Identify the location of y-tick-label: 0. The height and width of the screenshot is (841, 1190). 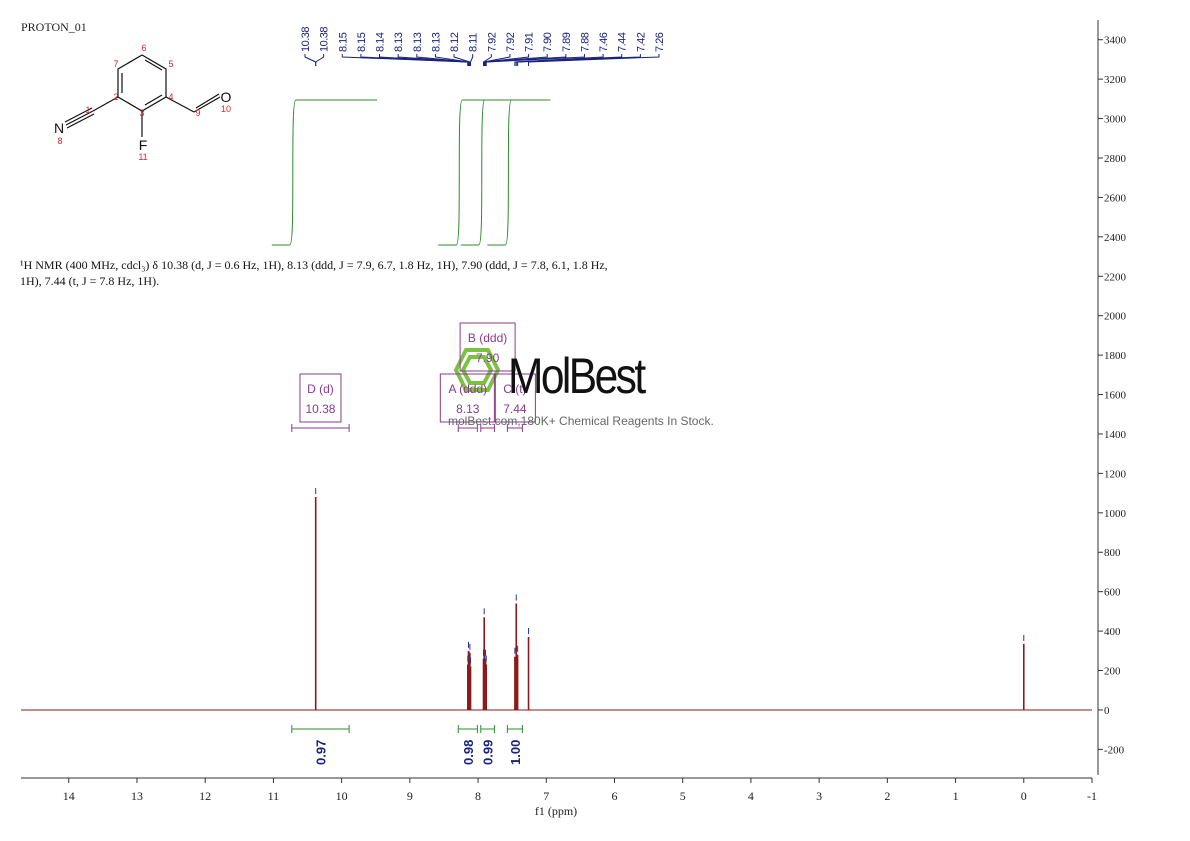
(1107, 711).